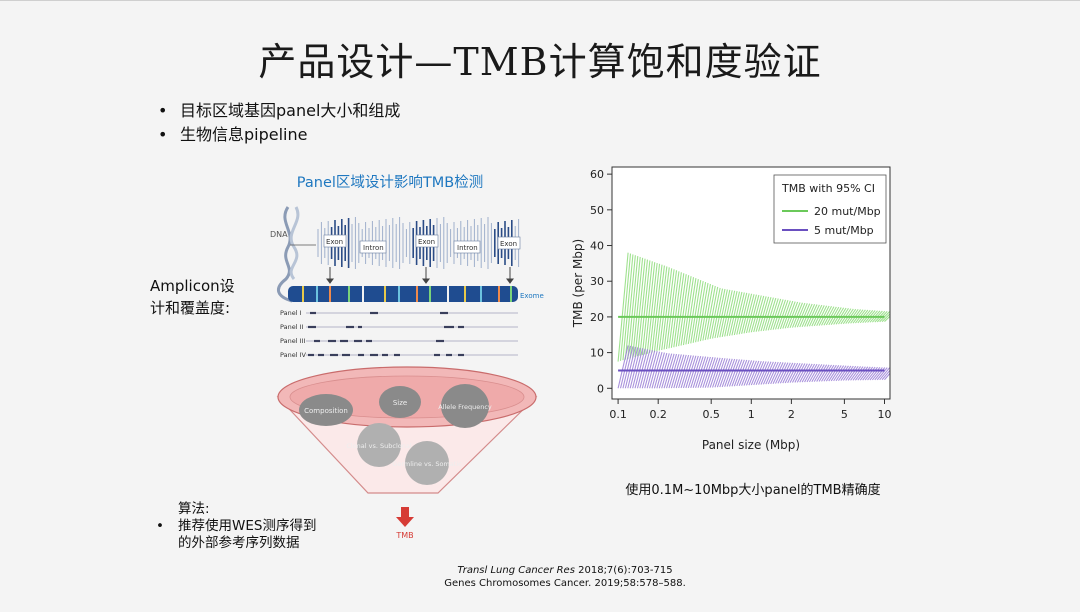 This screenshot has width=1080, height=612. What do you see at coordinates (400, 403) in the screenshot?
I see `funnel-bubble-label: Size` at bounding box center [400, 403].